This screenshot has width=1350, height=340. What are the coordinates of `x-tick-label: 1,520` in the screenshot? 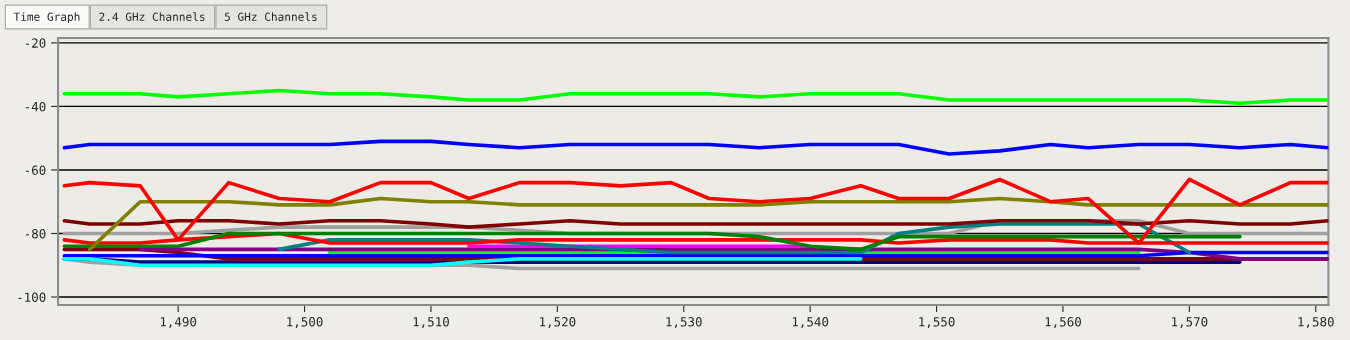 It's located at (558, 323).